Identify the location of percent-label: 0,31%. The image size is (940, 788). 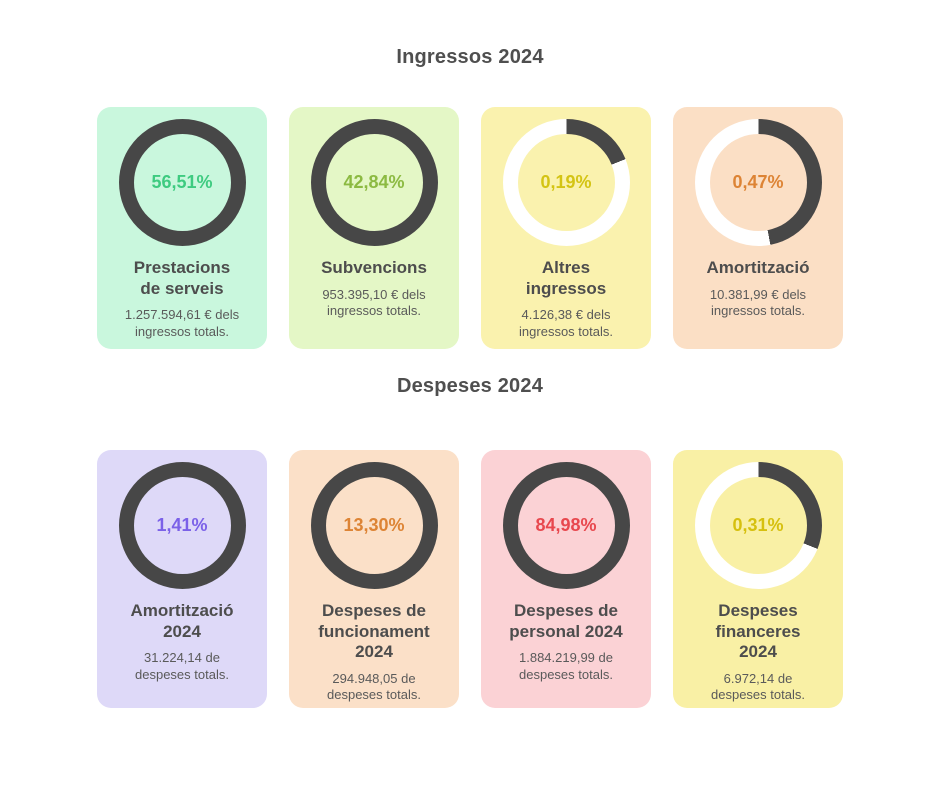
(758, 525).